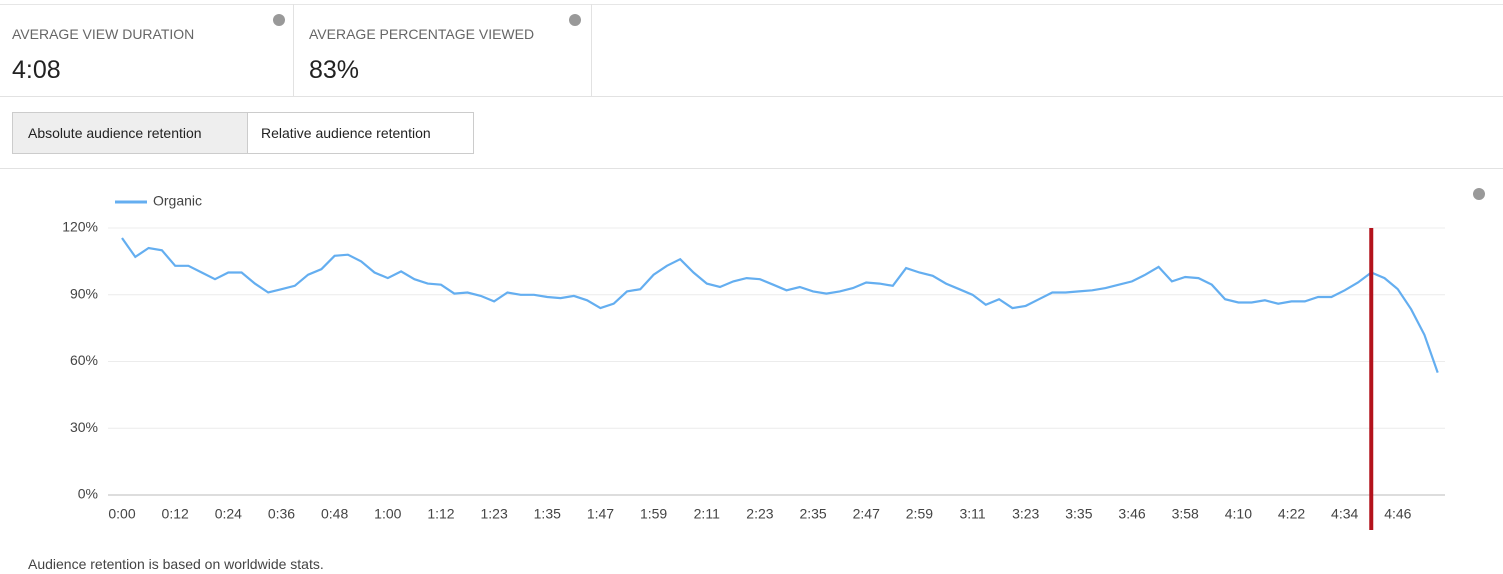 The height and width of the screenshot is (574, 1503). What do you see at coordinates (80, 227) in the screenshot?
I see `y-tick-label: 120%` at bounding box center [80, 227].